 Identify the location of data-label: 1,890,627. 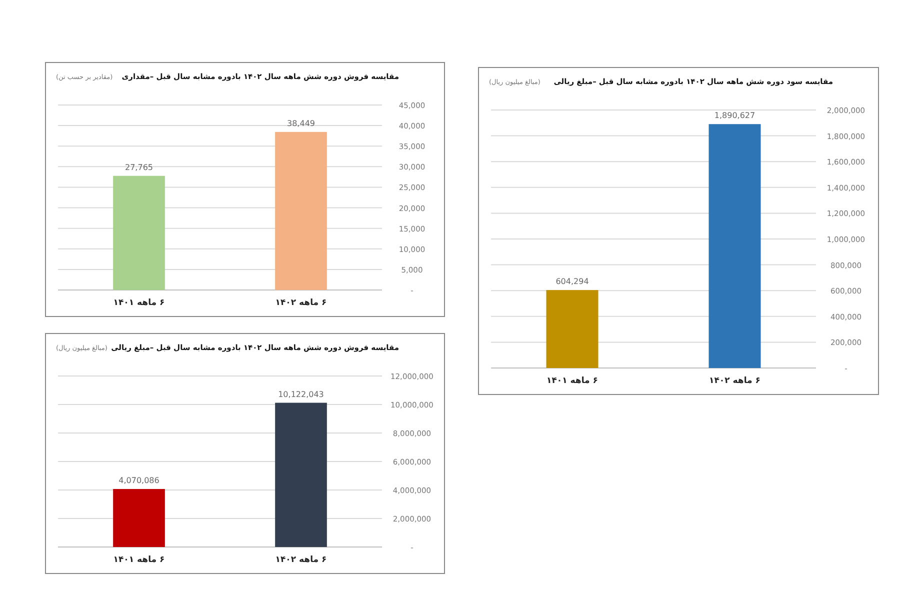
(735, 115).